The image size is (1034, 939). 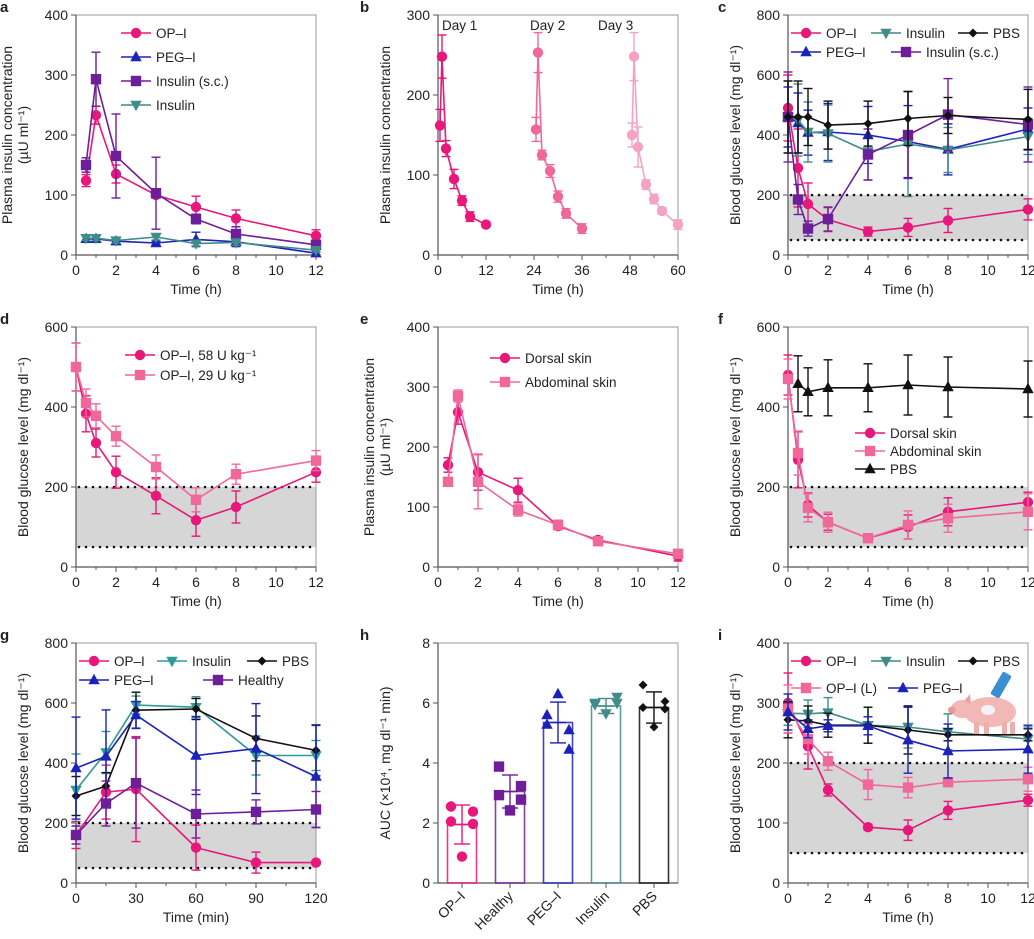 What do you see at coordinates (426, 703) in the screenshot?
I see `y-tick-label: 6` at bounding box center [426, 703].